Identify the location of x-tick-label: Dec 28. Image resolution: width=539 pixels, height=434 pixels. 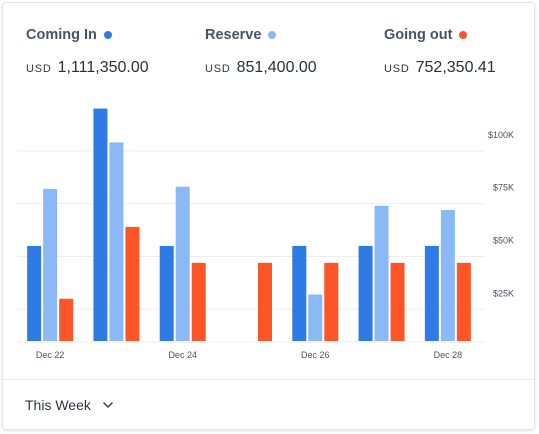
(448, 355).